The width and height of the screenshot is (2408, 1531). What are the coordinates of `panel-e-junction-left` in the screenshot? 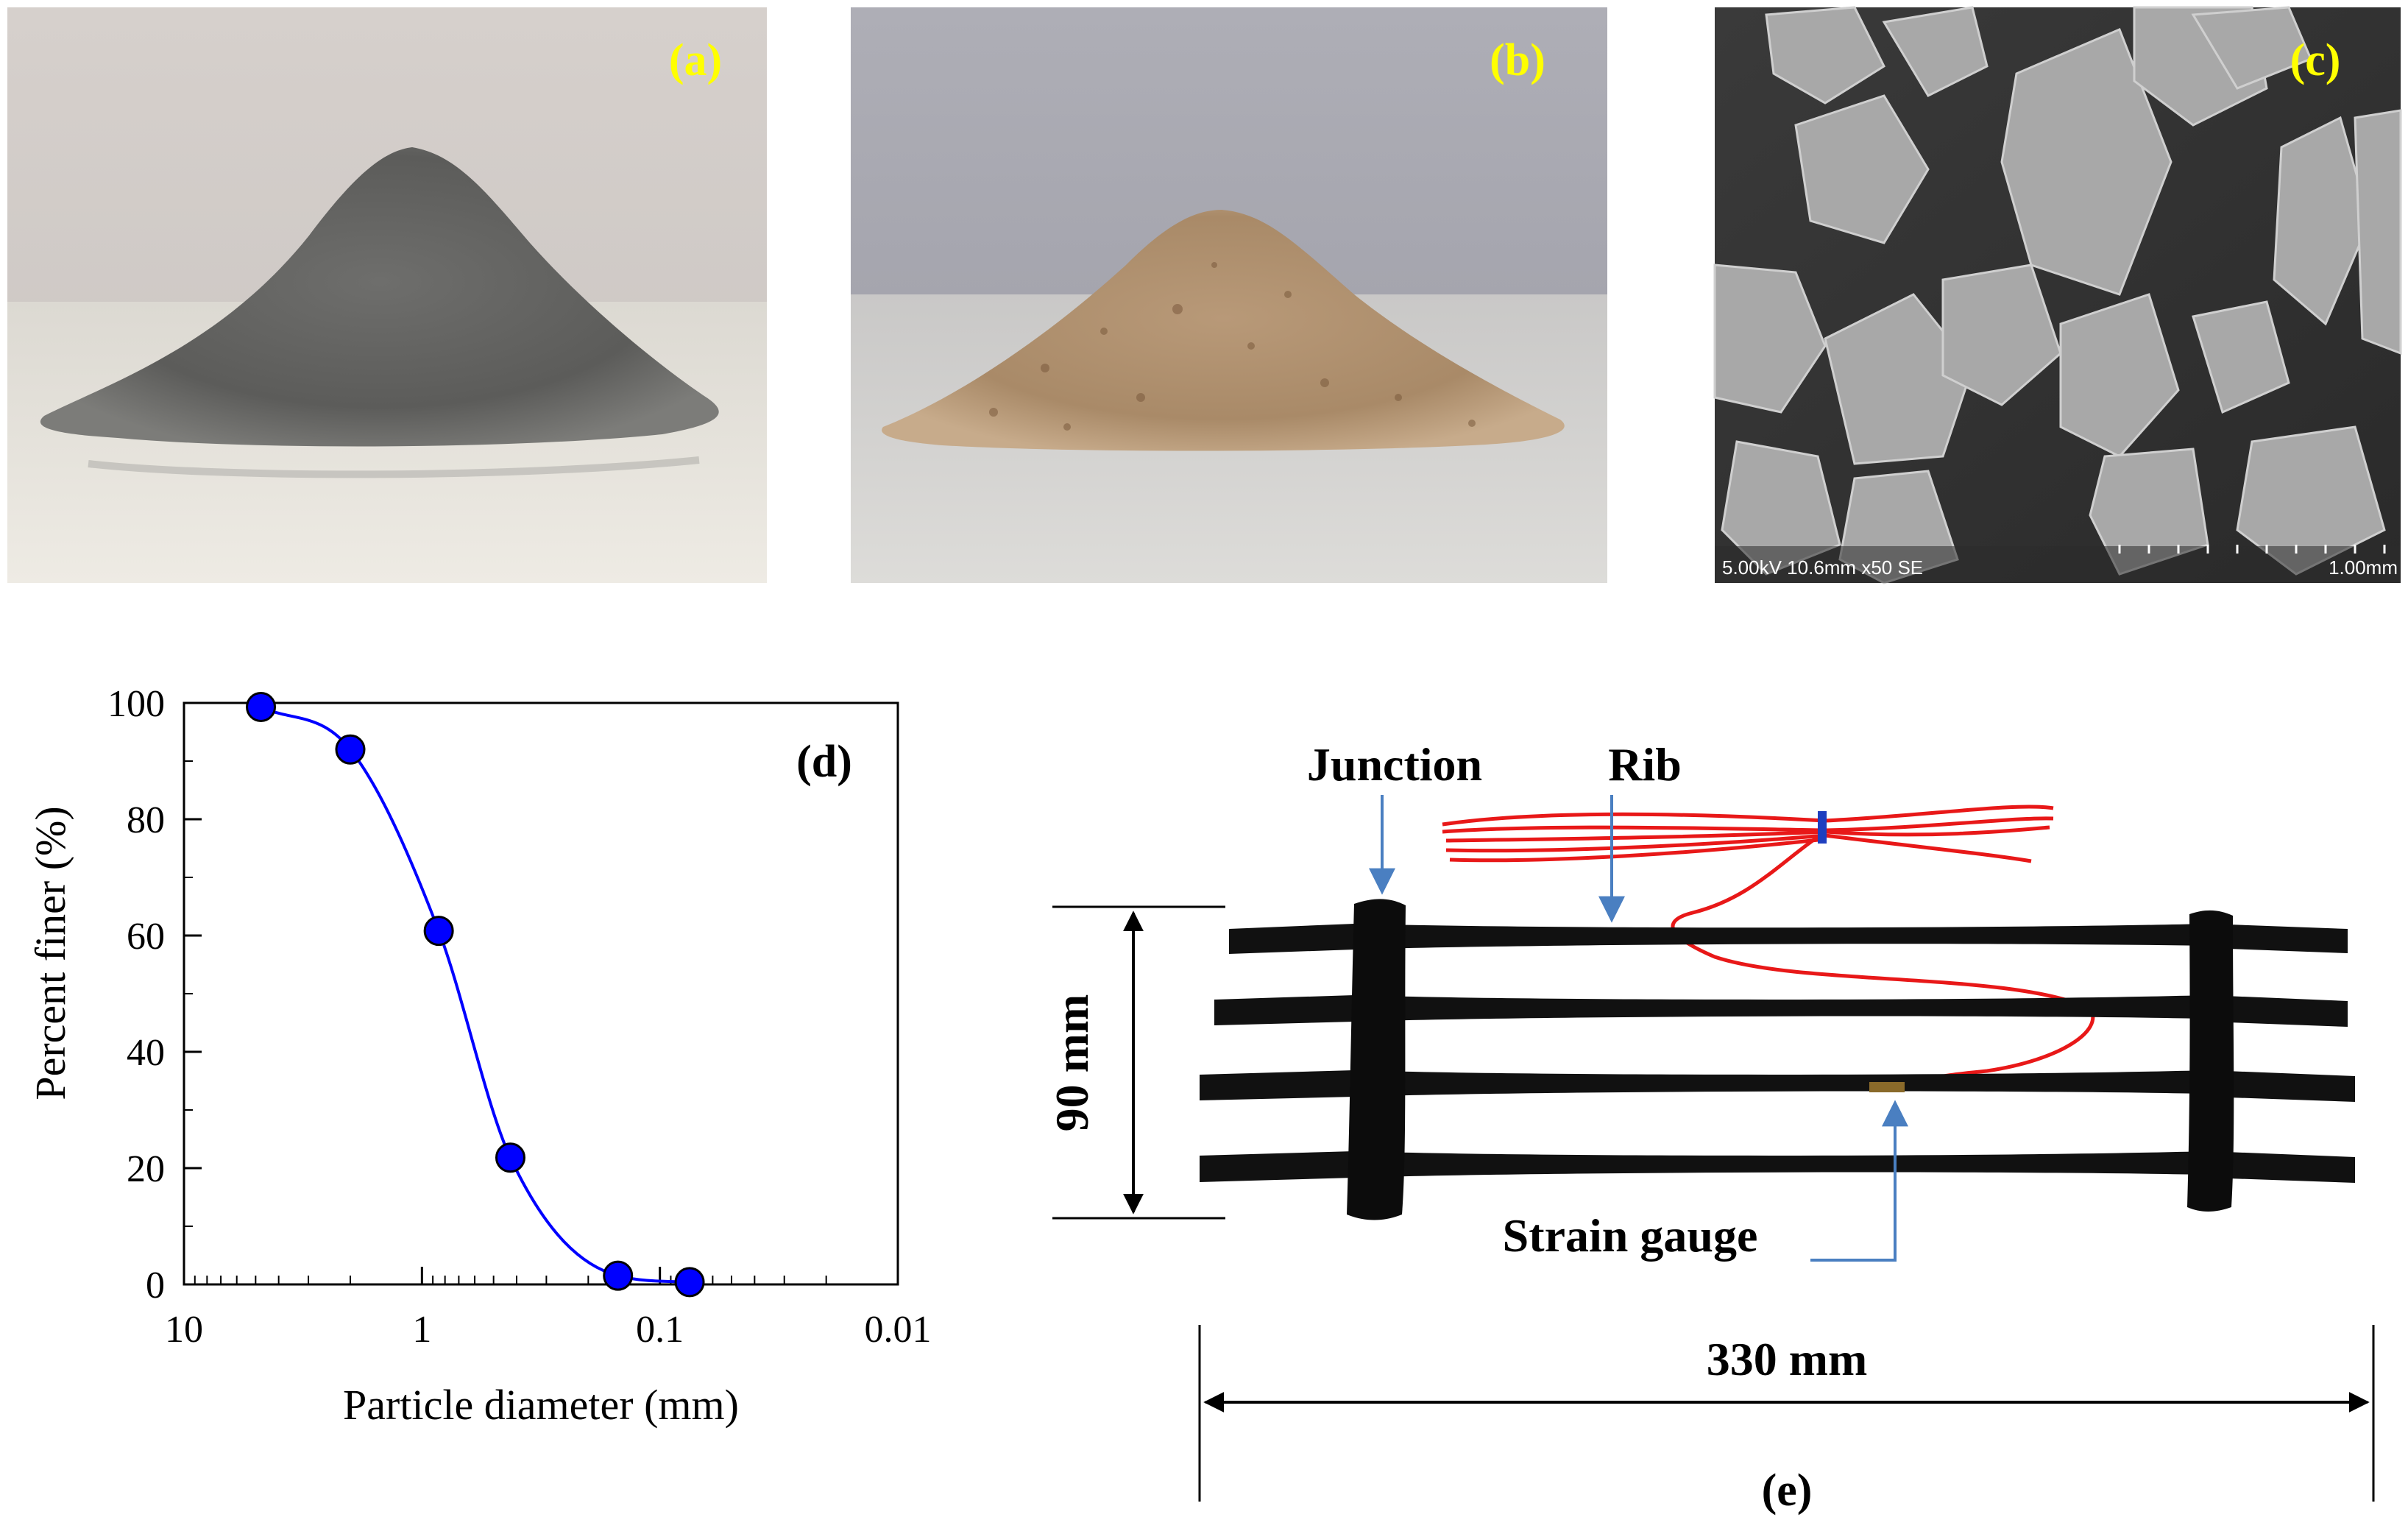 It's located at (1376, 1059).